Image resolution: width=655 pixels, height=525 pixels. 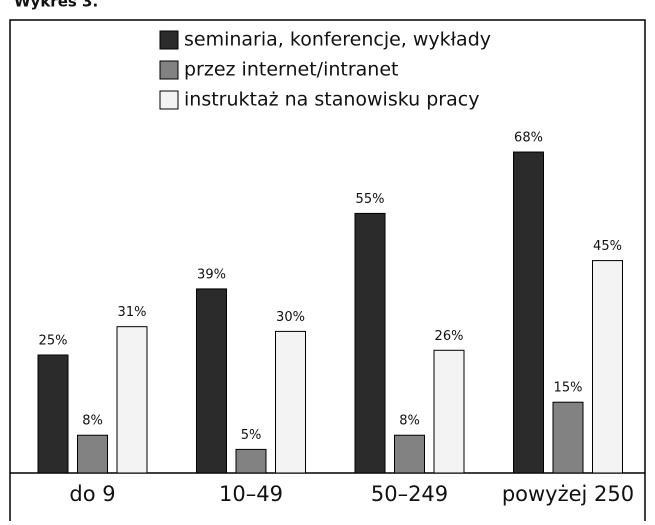 I want to click on value-label: 30%, so click(x=290, y=317).